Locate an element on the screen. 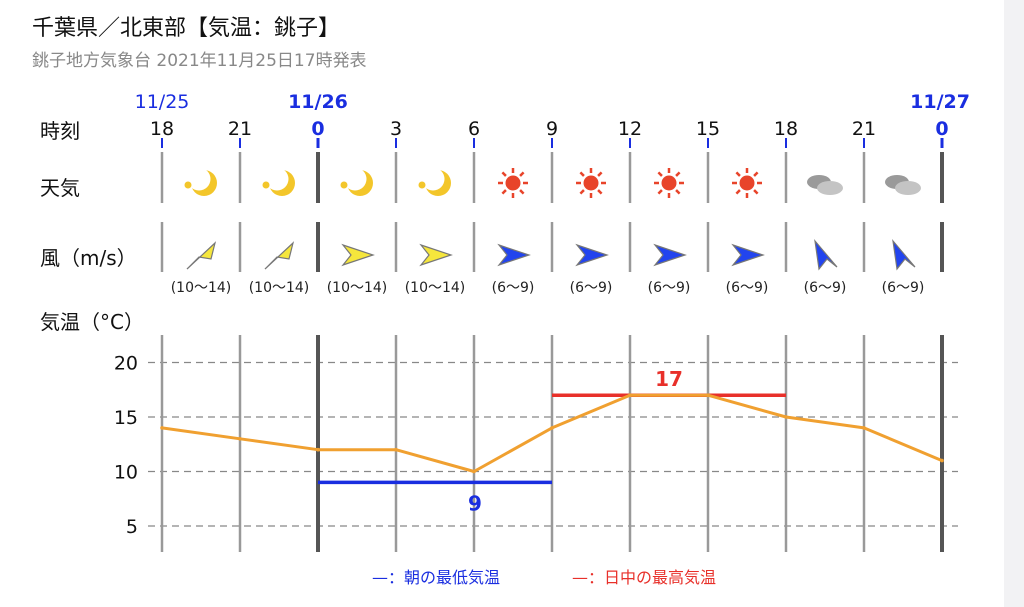 The image size is (1024, 607). min-temp-label: 9 is located at coordinates (475, 503).